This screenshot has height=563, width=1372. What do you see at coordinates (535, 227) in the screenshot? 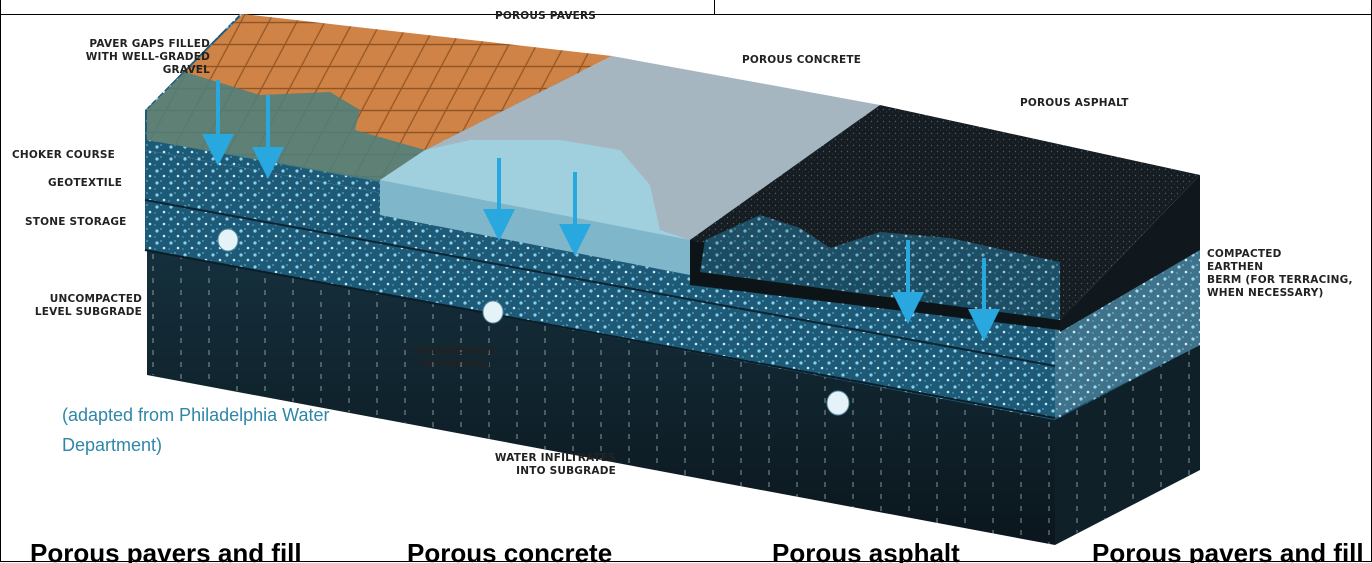
I see `concrete-front-edge` at bounding box center [535, 227].